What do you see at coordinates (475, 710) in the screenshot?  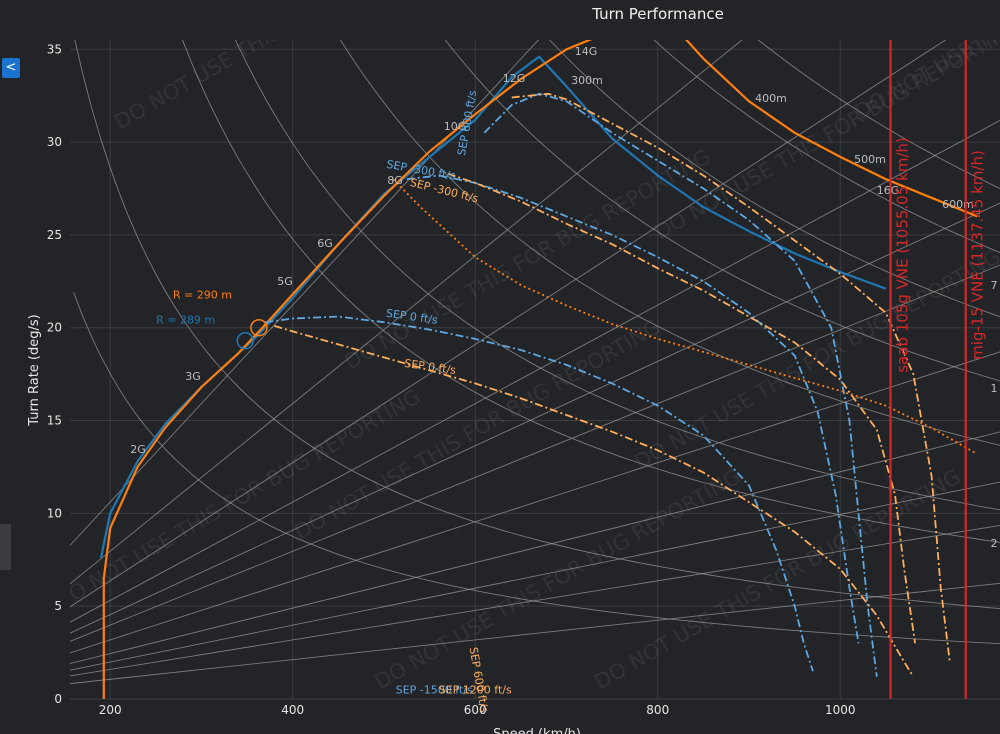 I see `x-tick-label: 600` at bounding box center [475, 710].